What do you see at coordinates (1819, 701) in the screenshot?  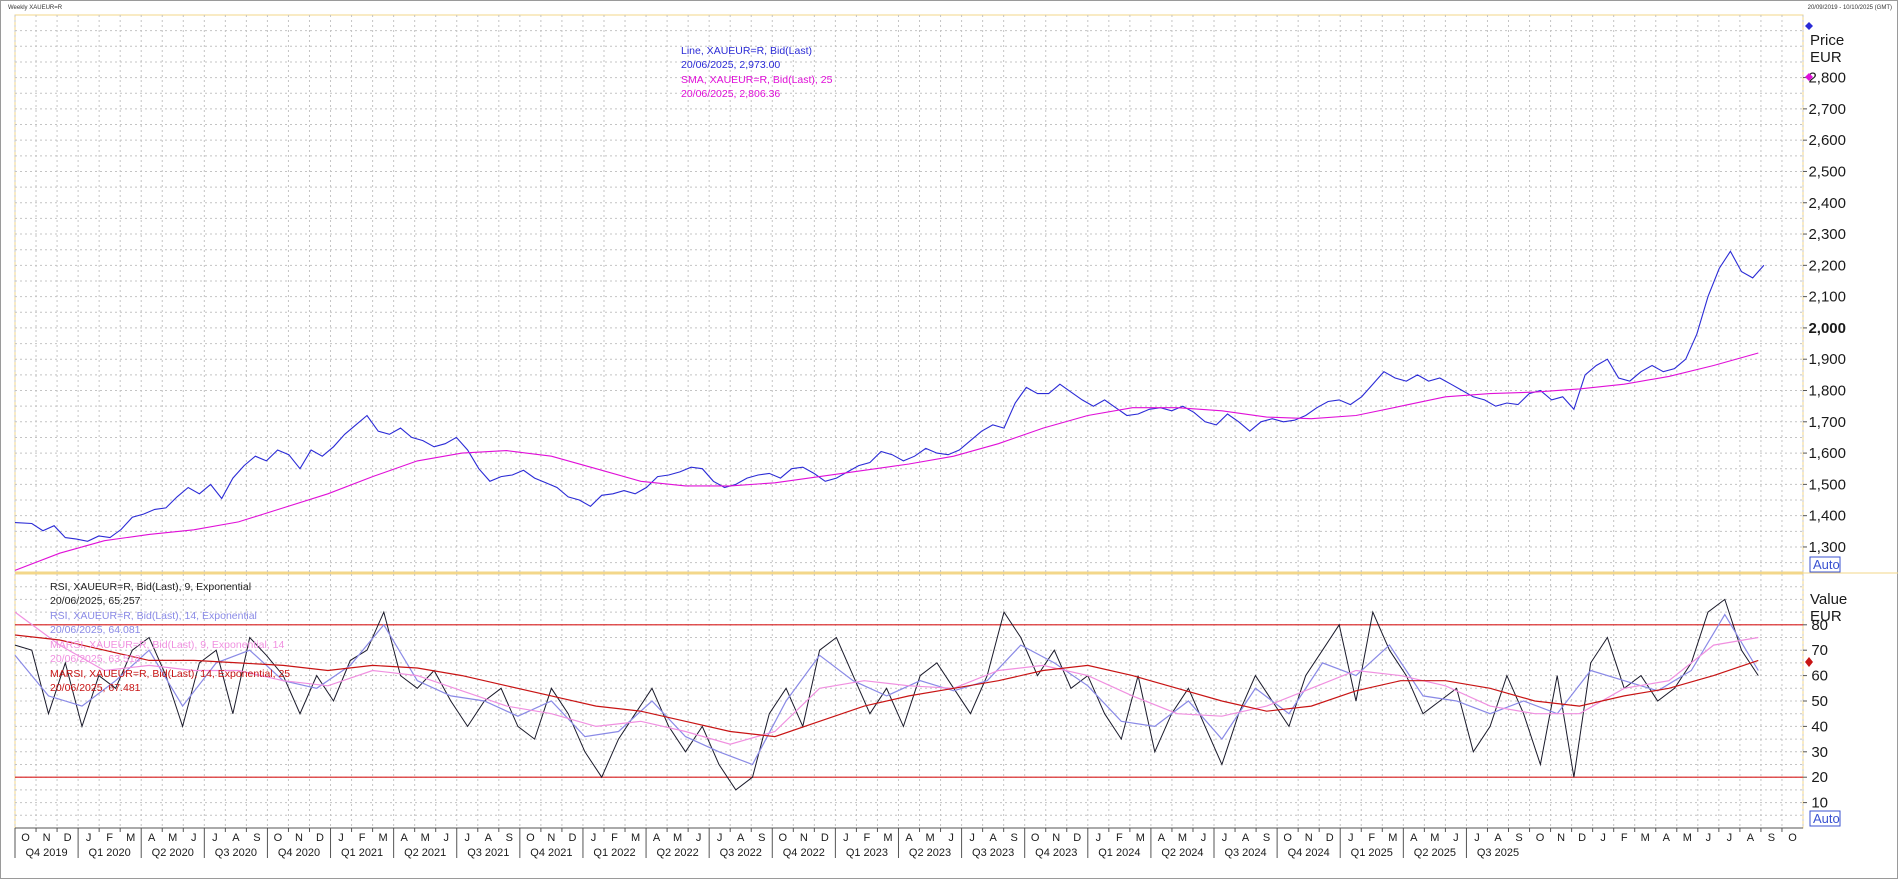 I see `rsi-tick-label: 50` at bounding box center [1819, 701].